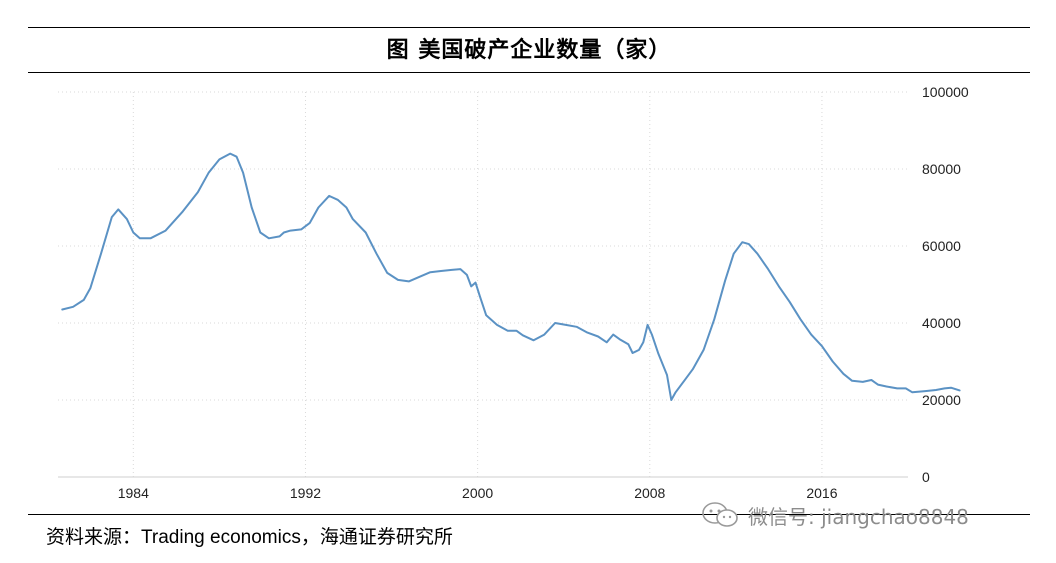 Image resolution: width=1056 pixels, height=563 pixels. I want to click on y-tick-label: 40000, so click(941, 323).